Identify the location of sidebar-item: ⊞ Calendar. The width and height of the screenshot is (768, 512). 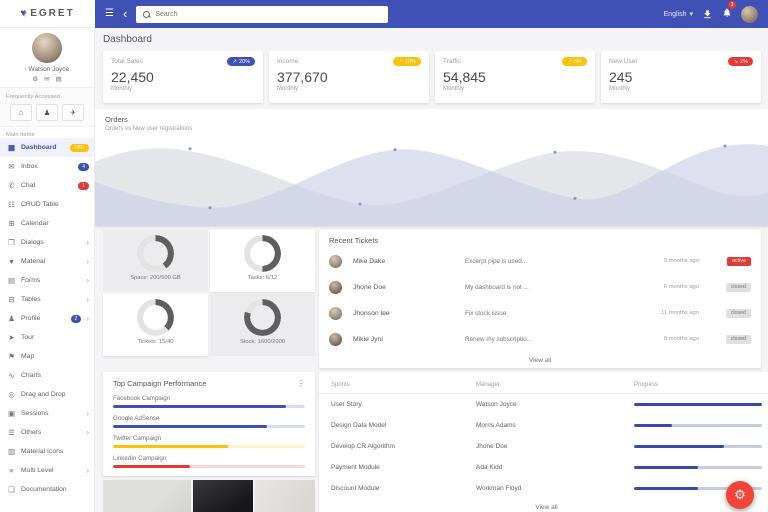
(28, 223).